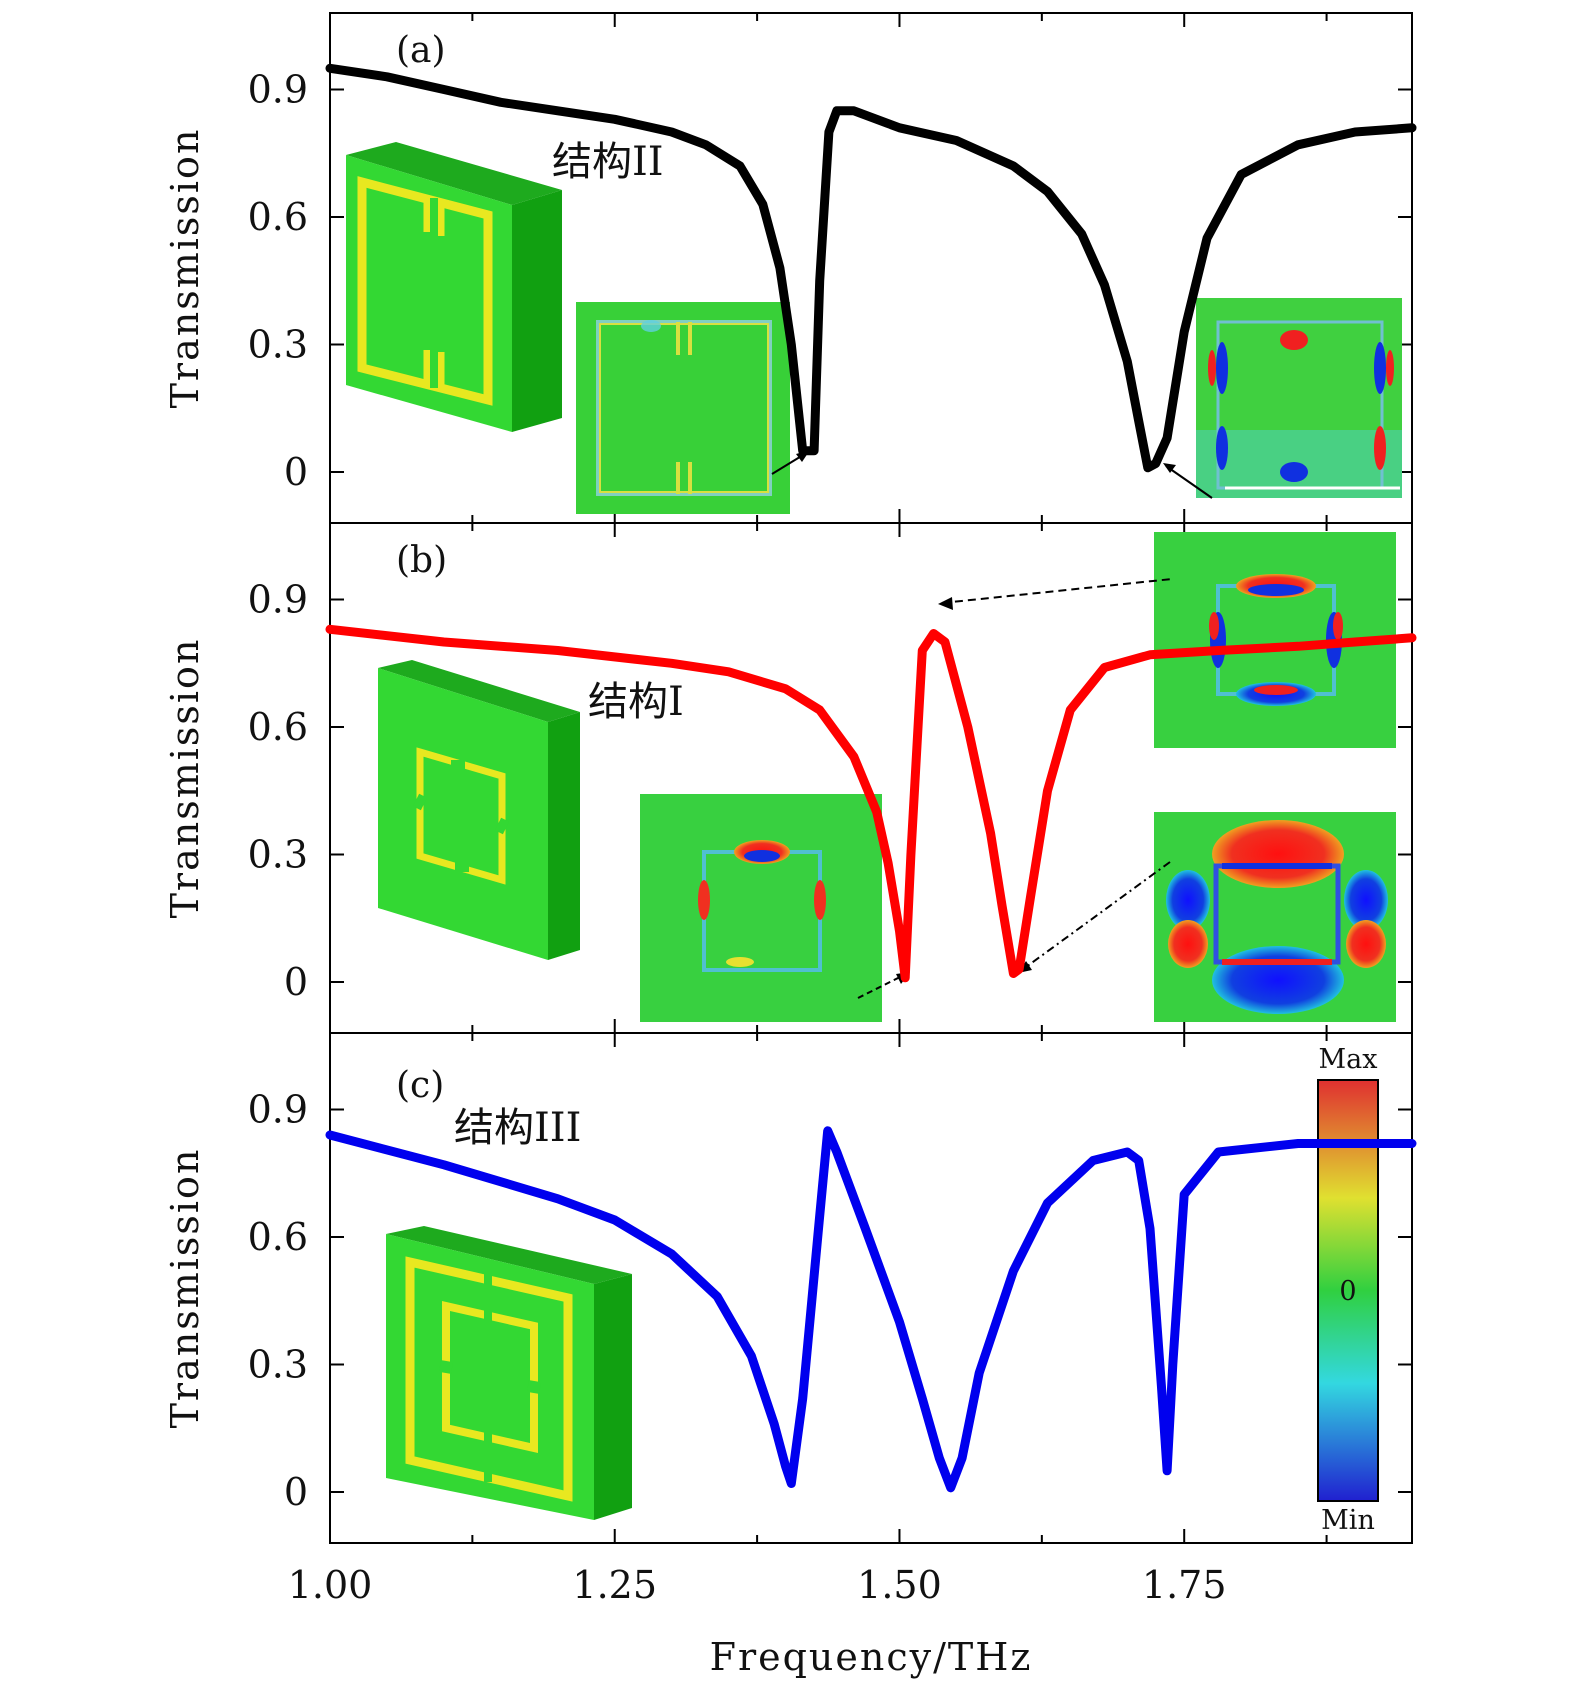 This screenshot has height=1703, width=1575. I want to click on ytick-label-a-1: 0.3, so click(278, 345).